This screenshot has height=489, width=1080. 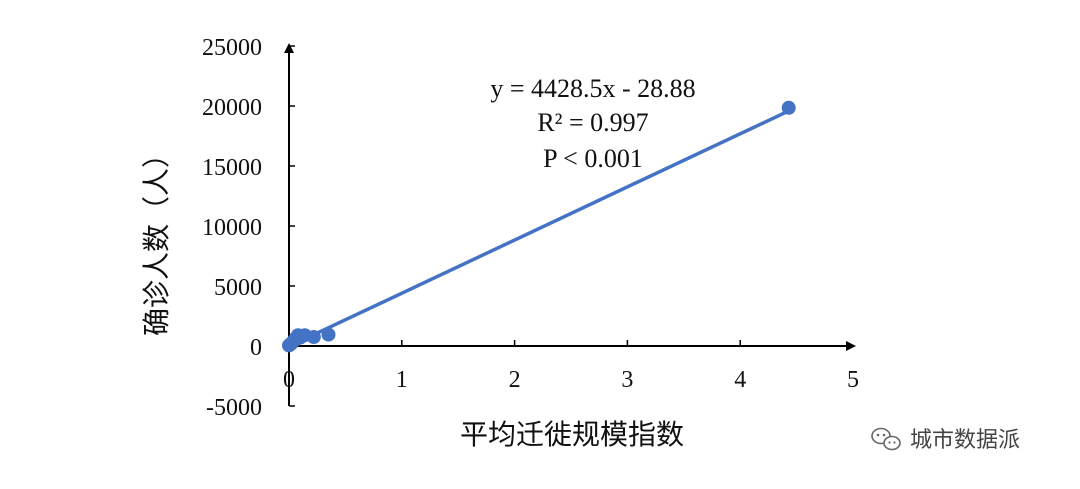 I want to click on x-tick-label: 5, so click(x=853, y=380).